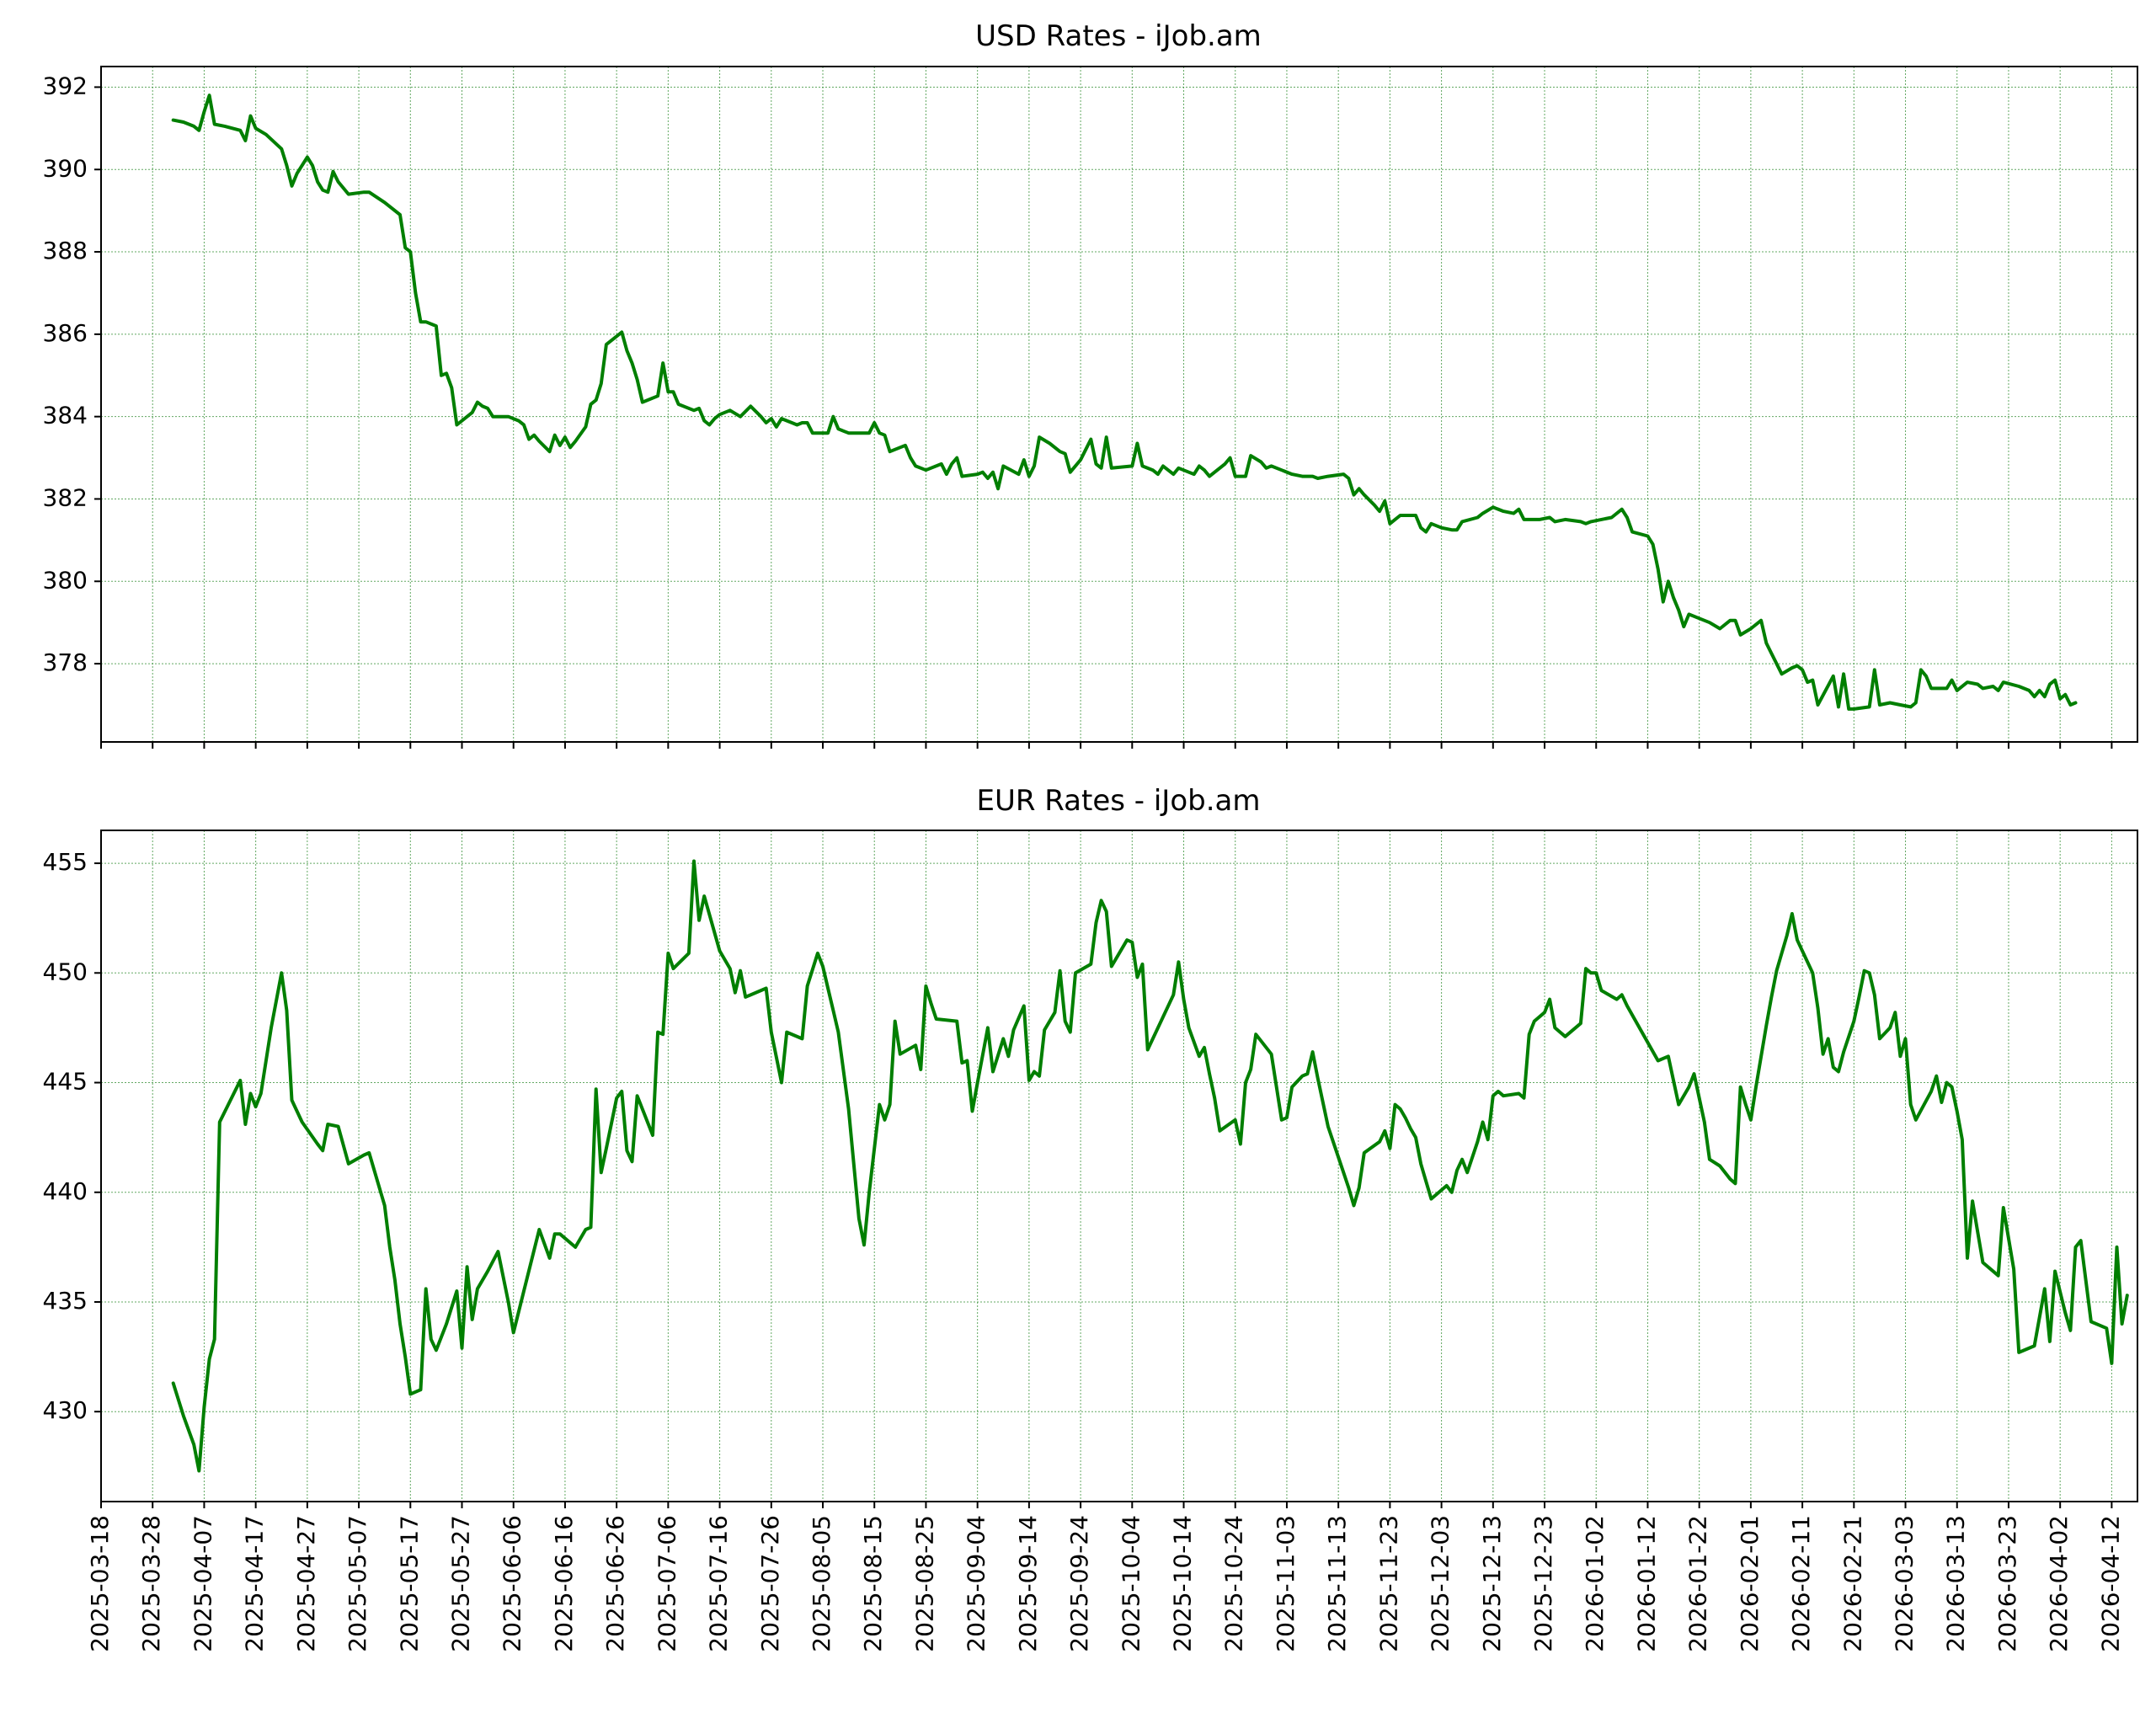 Image resolution: width=2156 pixels, height=1718 pixels. What do you see at coordinates (821, 1583) in the screenshot?
I see `eur-x-tick-label: 2025-08-05` at bounding box center [821, 1583].